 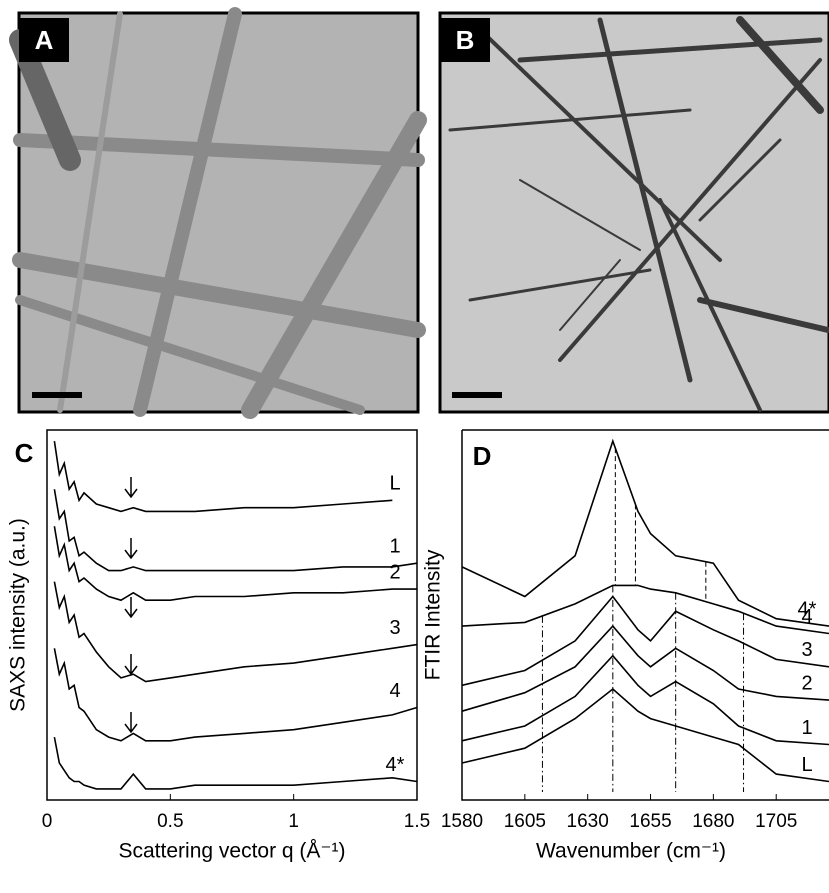 I want to click on x-tick-label: 1580, so click(x=462, y=821).